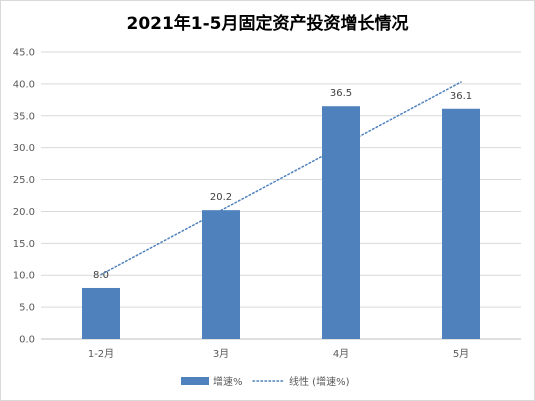 The image size is (535, 401). I want to click on y-tick-label: 35.0, so click(24, 116).